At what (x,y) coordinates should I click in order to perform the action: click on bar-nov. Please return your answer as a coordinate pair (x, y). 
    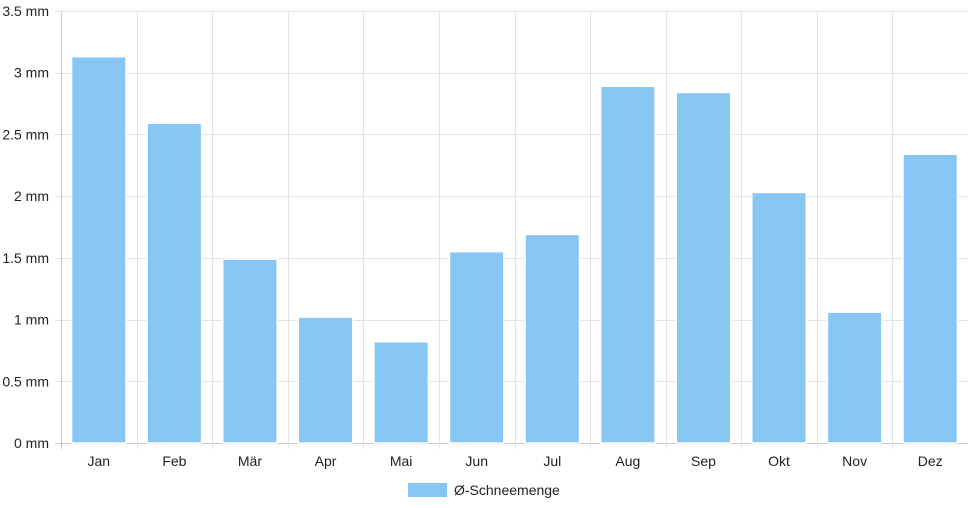
    Looking at the image, I should click on (854, 377).